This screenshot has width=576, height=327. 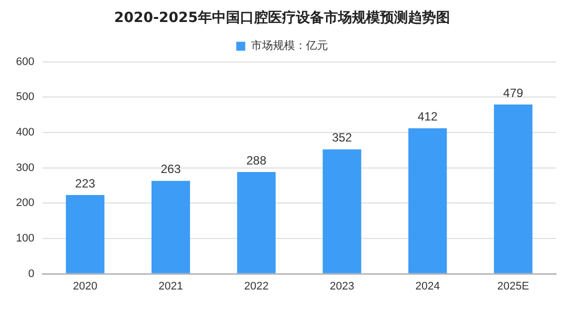 What do you see at coordinates (513, 93) in the screenshot?
I see `data-label: 479` at bounding box center [513, 93].